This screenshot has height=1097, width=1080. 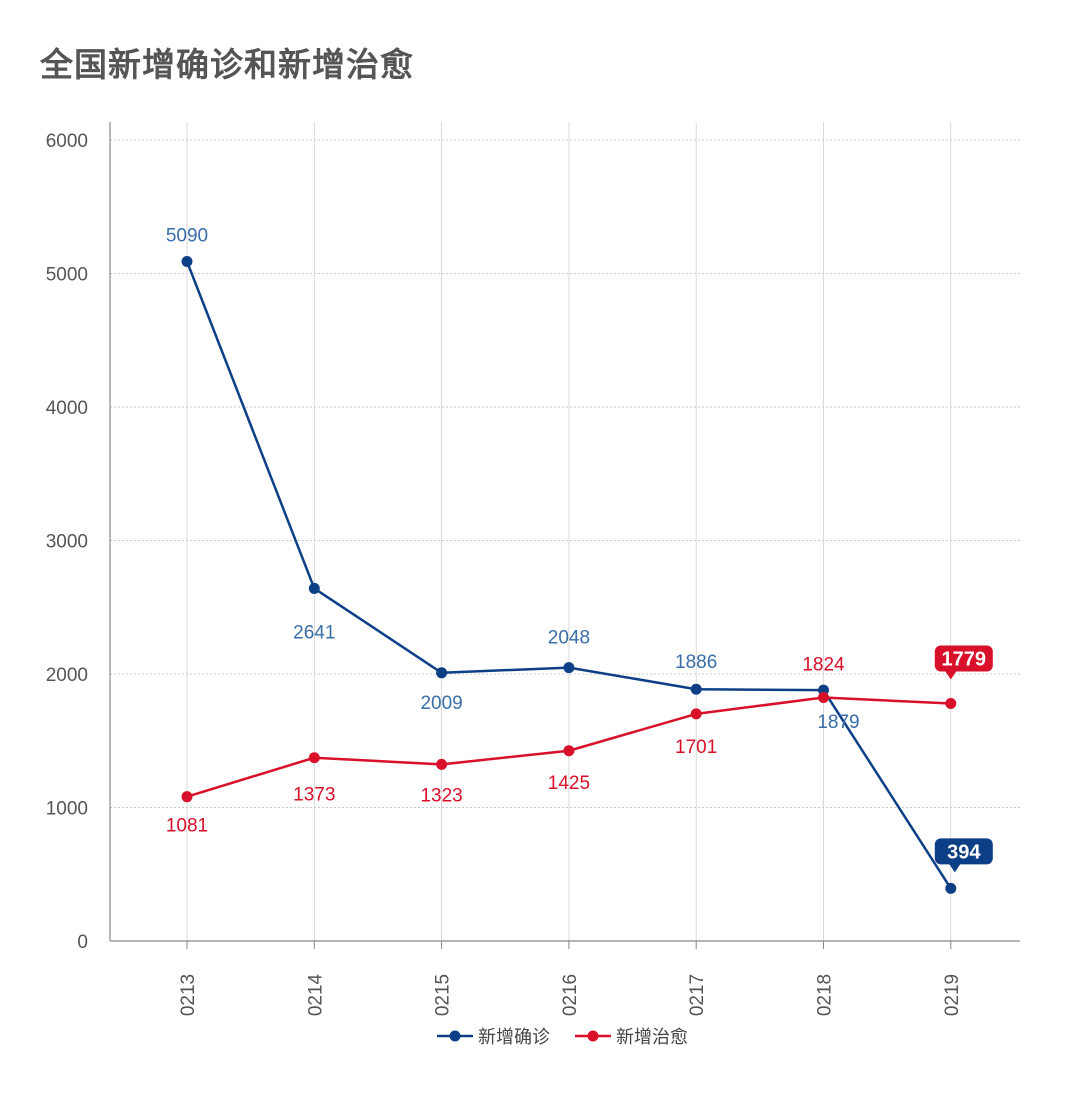 What do you see at coordinates (697, 995) in the screenshot?
I see `x-tick-label: 0217` at bounding box center [697, 995].